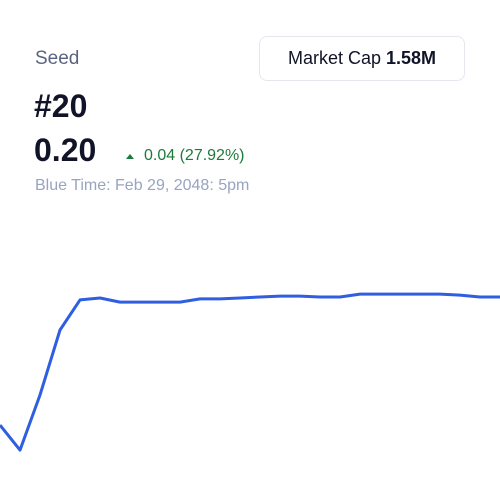 The width and height of the screenshot is (500, 500). What do you see at coordinates (65, 150) in the screenshot?
I see `price: 0.20` at bounding box center [65, 150].